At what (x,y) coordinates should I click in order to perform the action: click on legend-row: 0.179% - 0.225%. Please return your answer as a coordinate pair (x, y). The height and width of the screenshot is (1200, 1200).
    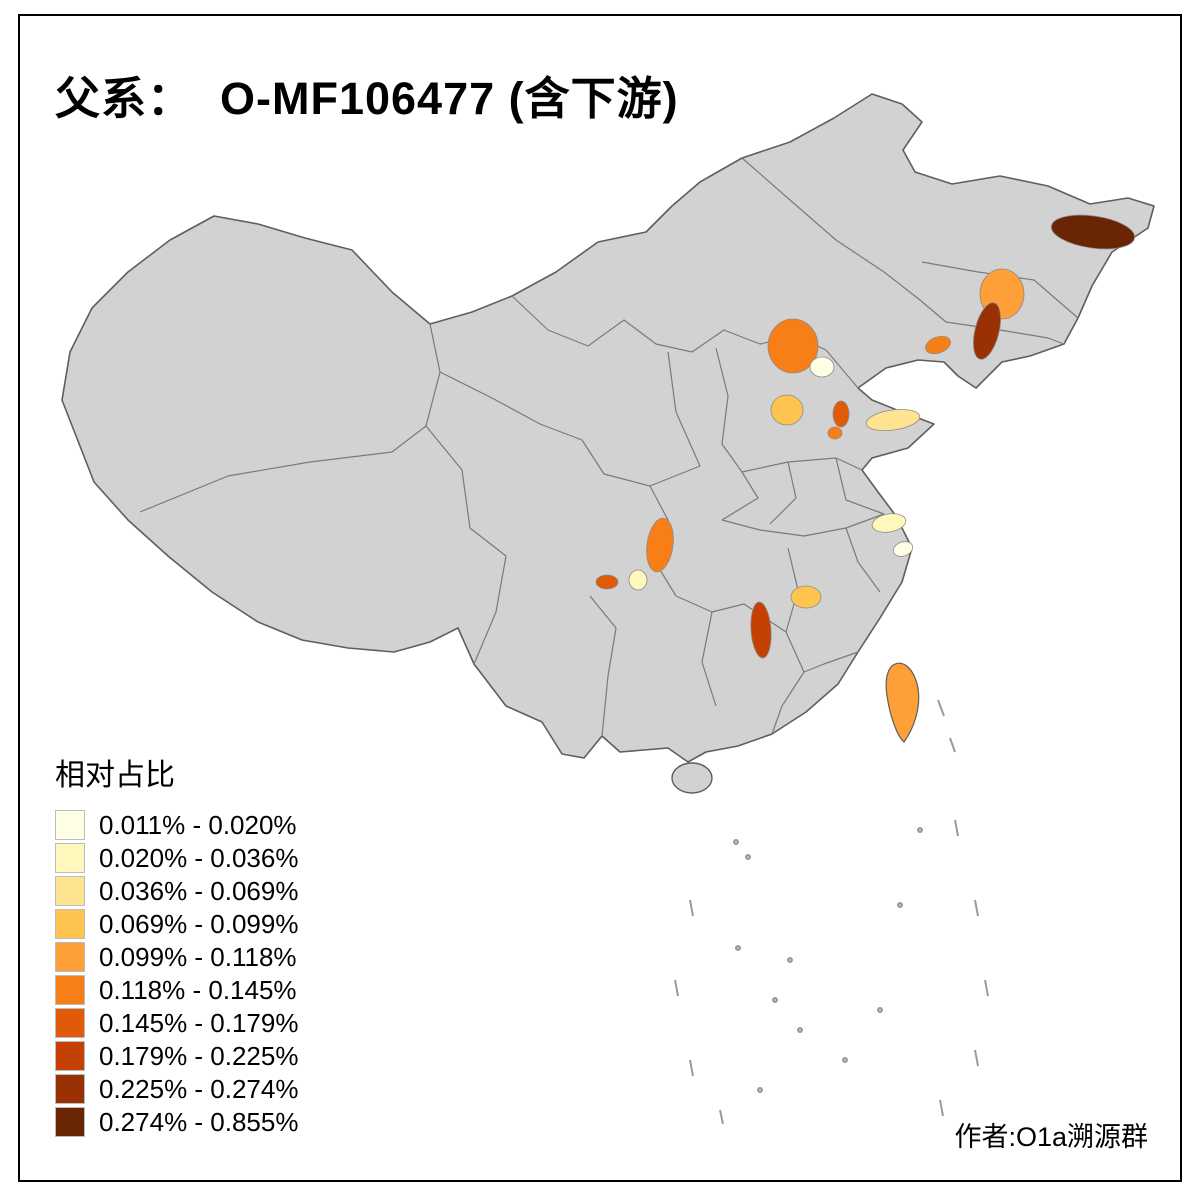
    Looking at the image, I should click on (176, 1055).